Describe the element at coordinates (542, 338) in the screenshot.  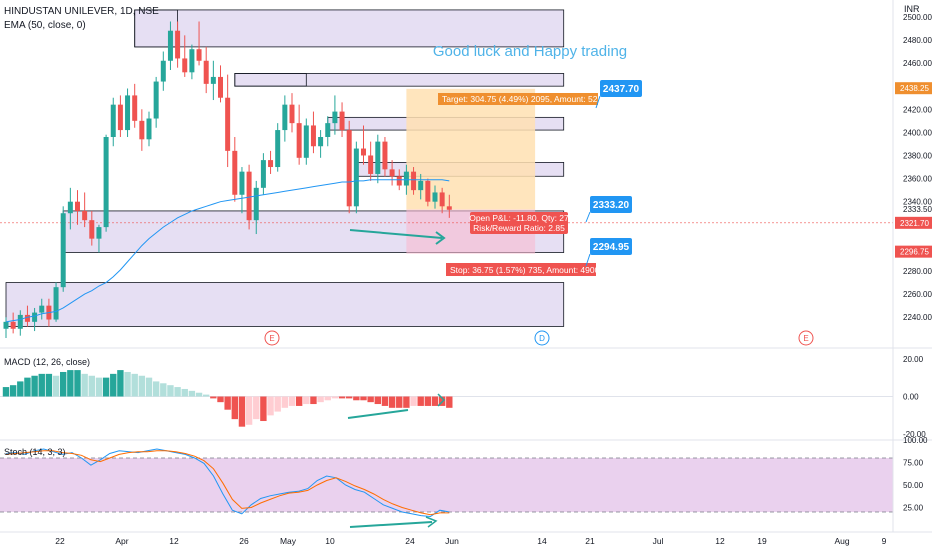
I see `dividend-marker: D` at that location.